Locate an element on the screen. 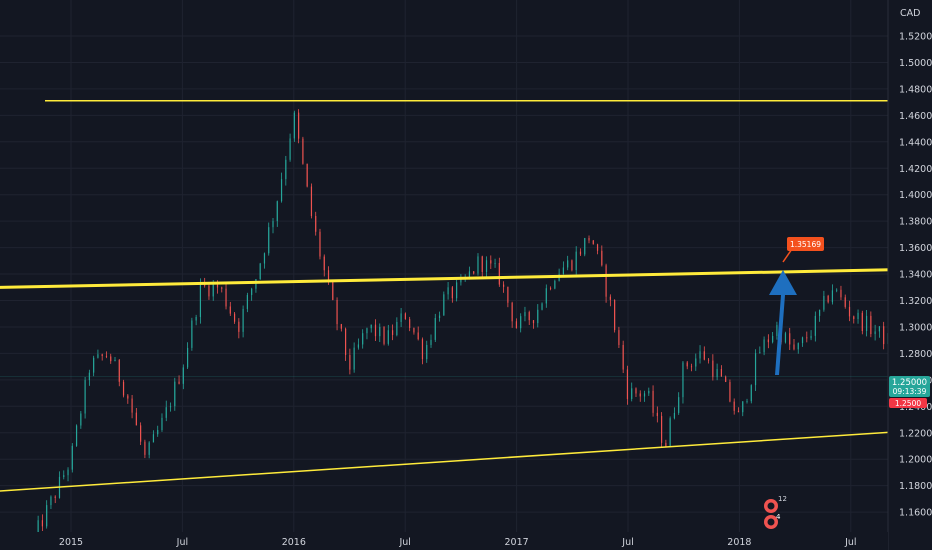 Image resolution: width=932 pixels, height=550 pixels. price-tick-label: 1.44000 is located at coordinates (915, 142).